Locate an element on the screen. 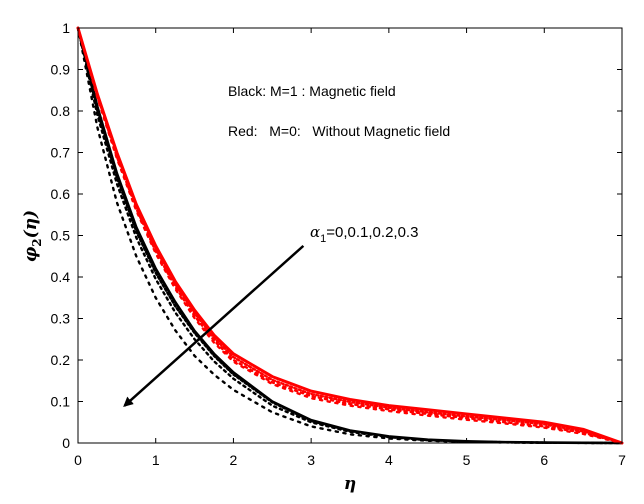 The width and height of the screenshot is (644, 504). y-tick-label: 1 is located at coordinates (66, 28).